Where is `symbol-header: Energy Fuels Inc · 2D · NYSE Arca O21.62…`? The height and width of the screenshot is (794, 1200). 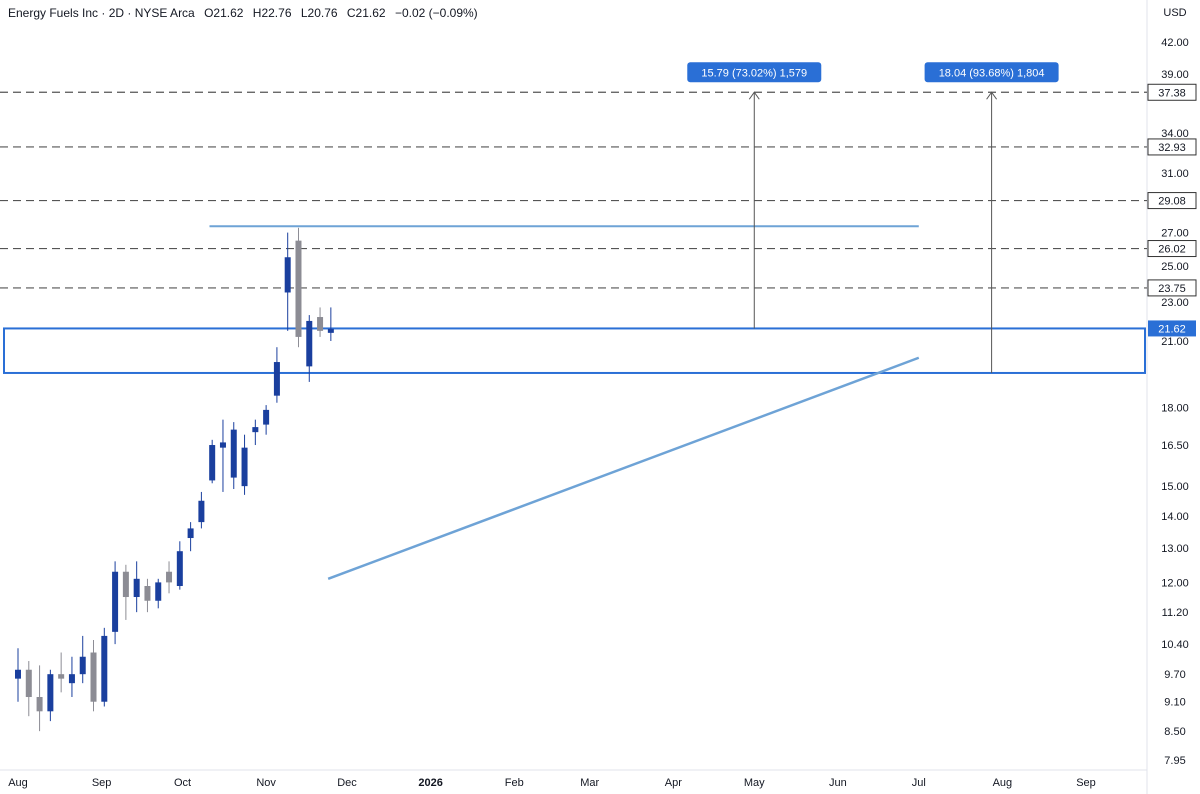
symbol-header: Energy Fuels Inc · 2D · NYSE Arca O21.62… is located at coordinates (246, 13).